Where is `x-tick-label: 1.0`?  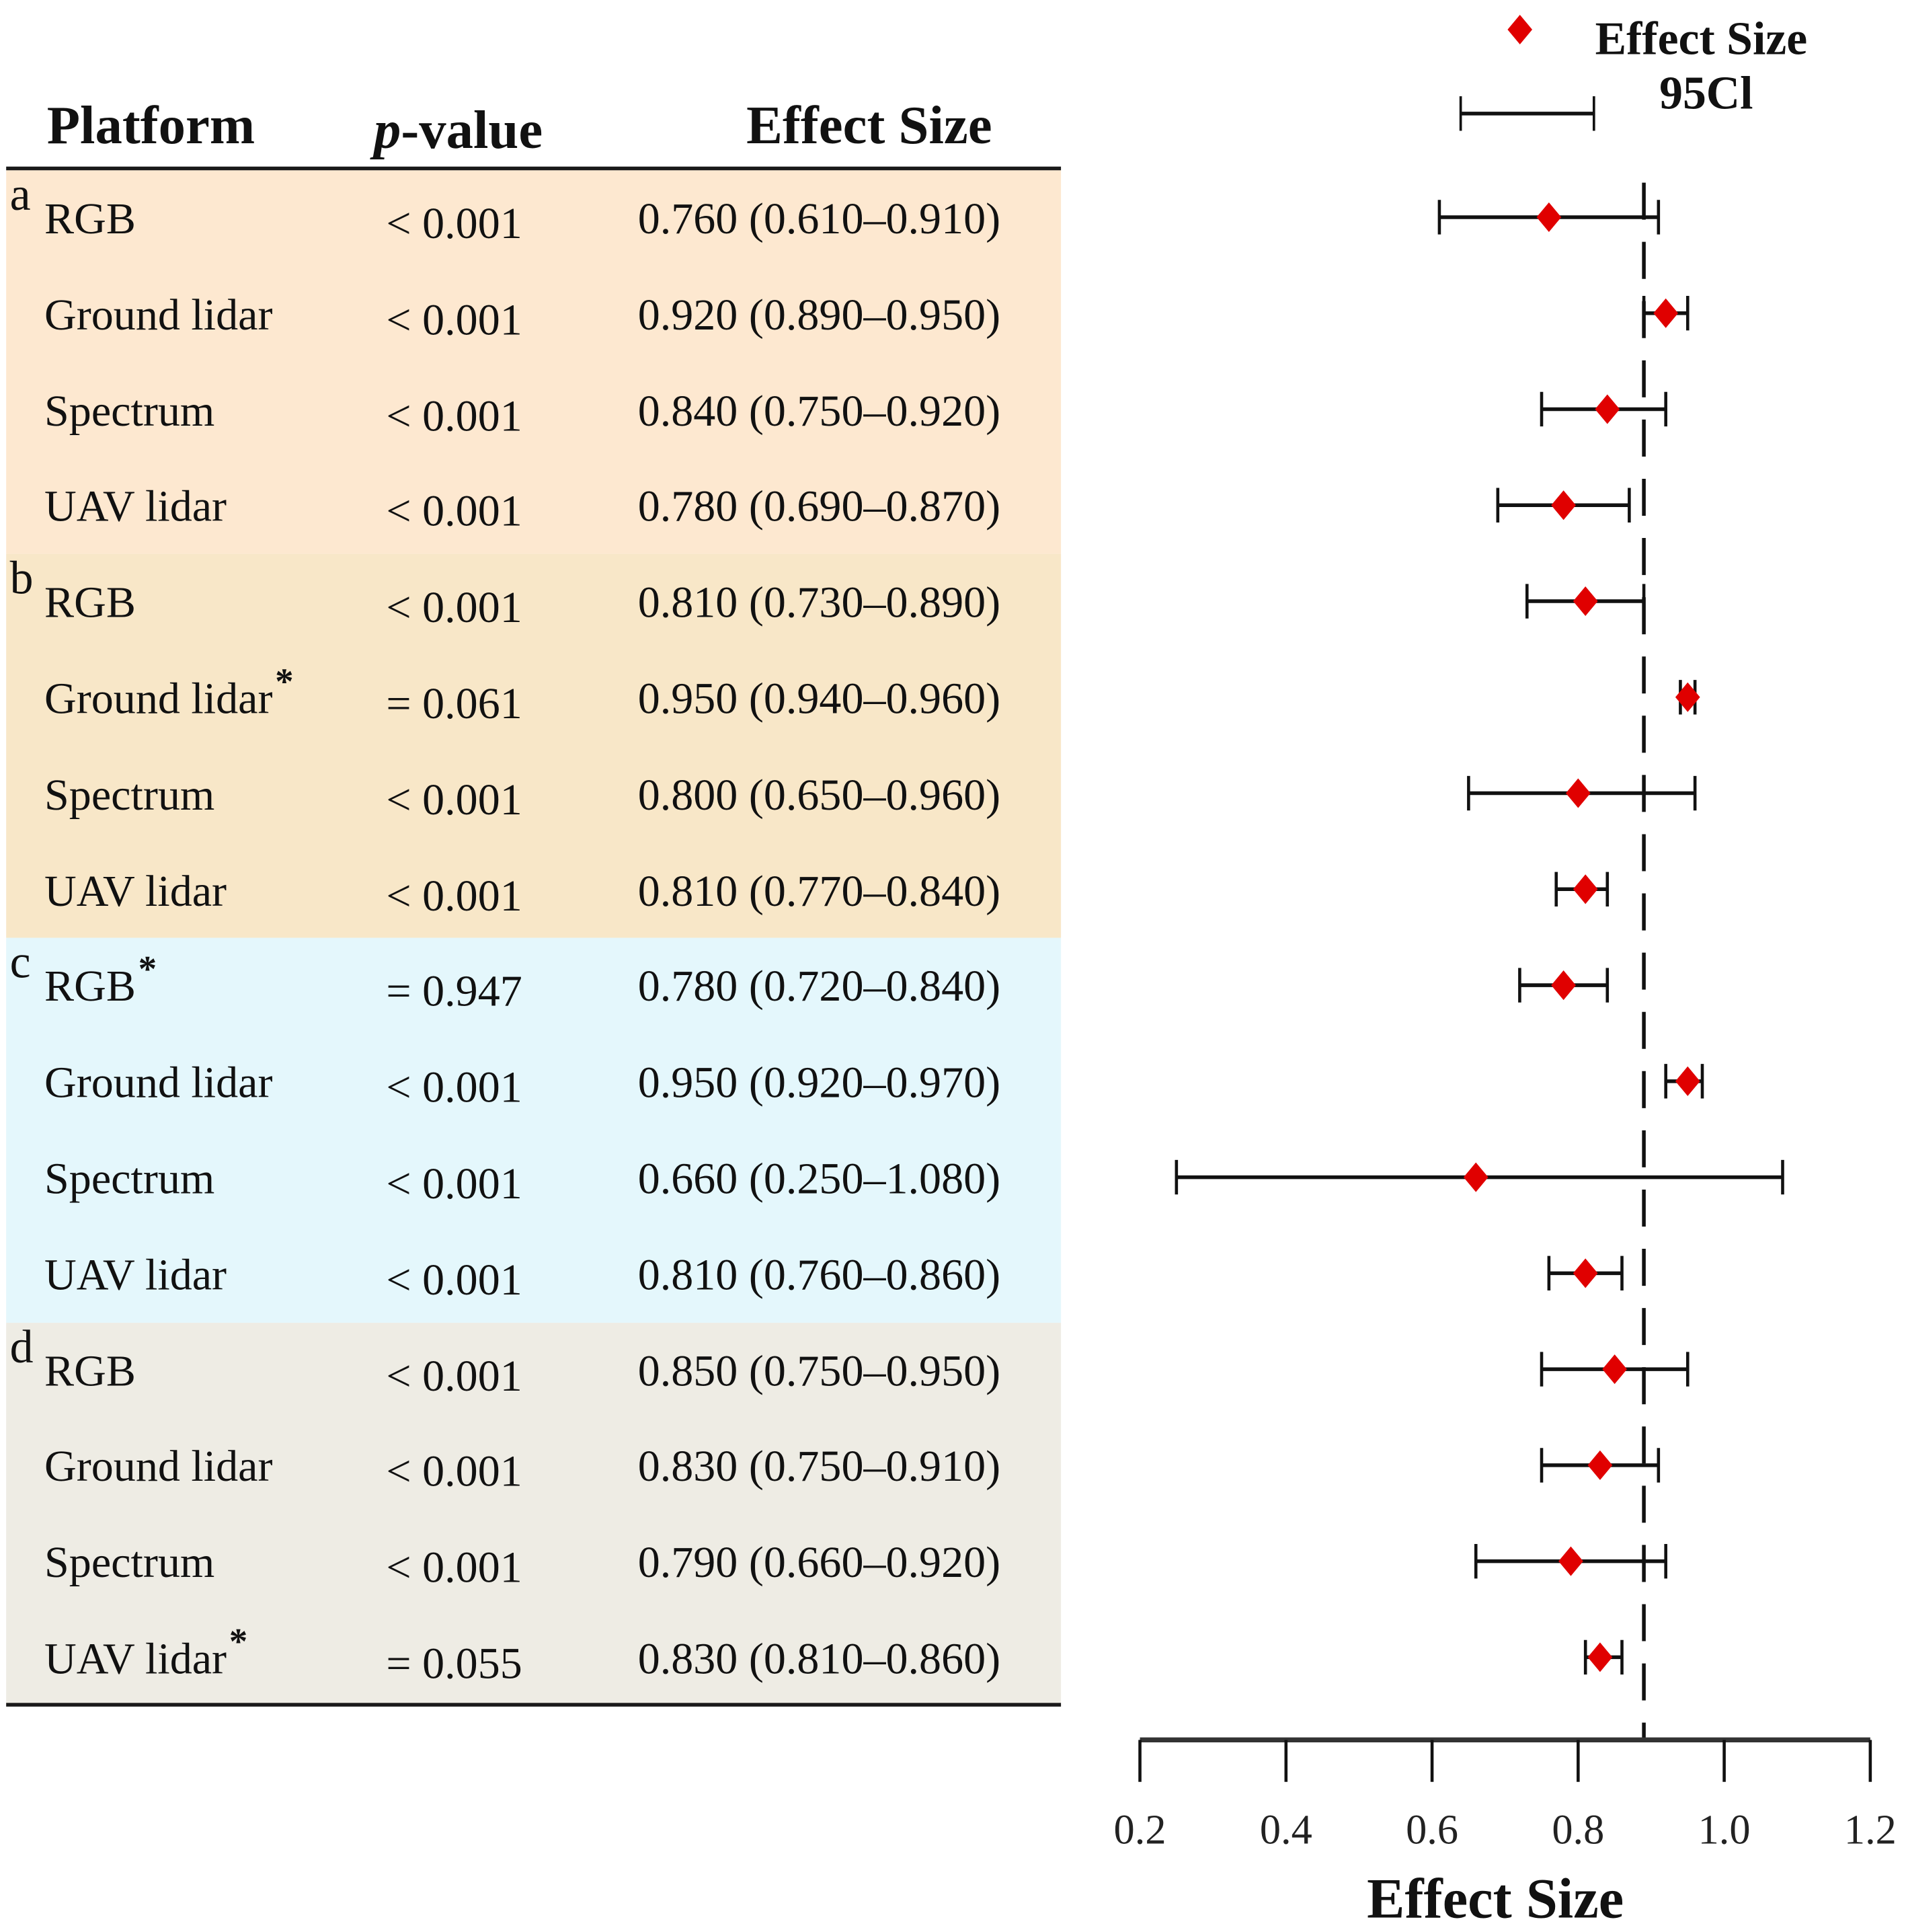
x-tick-label: 1.0 is located at coordinates (1725, 1830).